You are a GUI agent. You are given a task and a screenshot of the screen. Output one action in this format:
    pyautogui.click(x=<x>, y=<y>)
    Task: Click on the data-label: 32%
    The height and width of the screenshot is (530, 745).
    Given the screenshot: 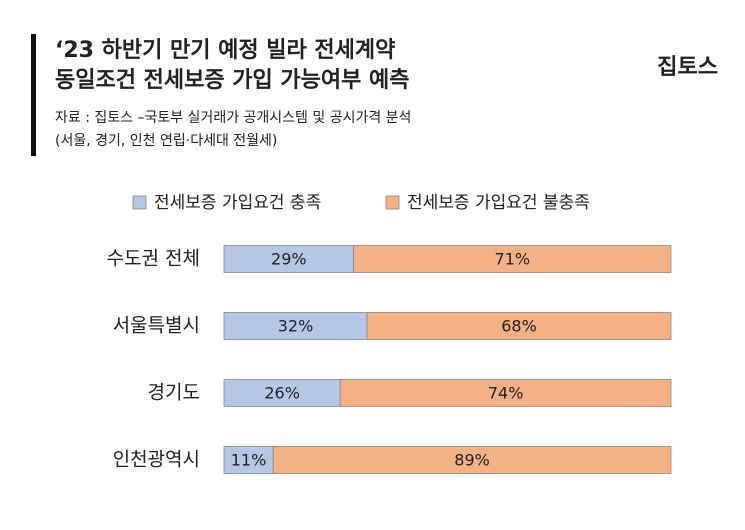 What is the action you would take?
    pyautogui.click(x=296, y=326)
    